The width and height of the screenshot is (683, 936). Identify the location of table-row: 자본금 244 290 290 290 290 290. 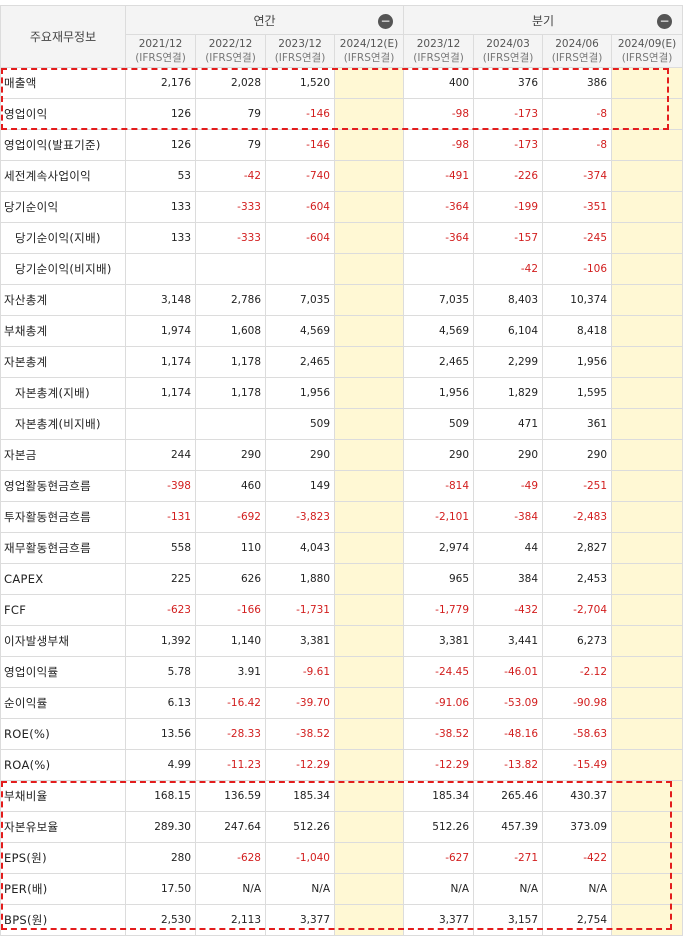
(341, 455).